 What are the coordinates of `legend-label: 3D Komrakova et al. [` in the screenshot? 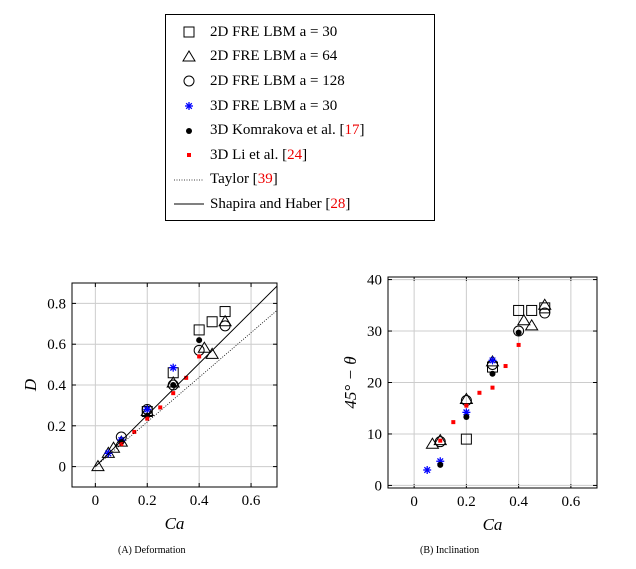 It's located at (277, 130).